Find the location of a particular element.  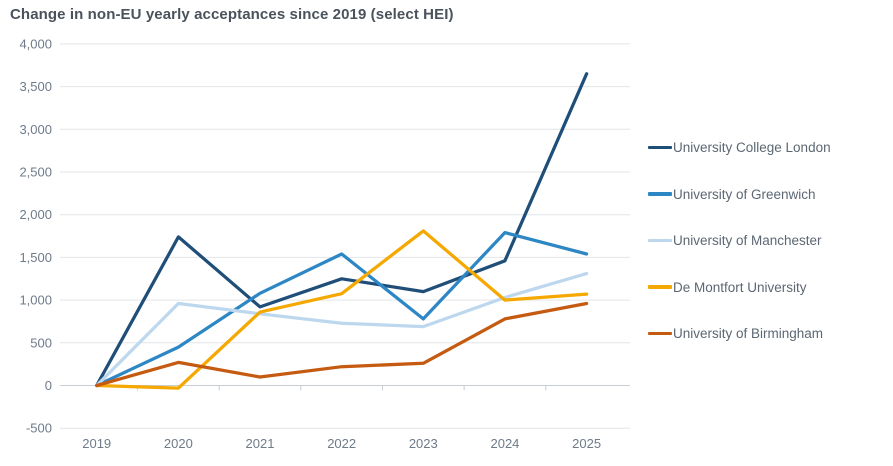

x-axis-label: 2019 is located at coordinates (96, 443).